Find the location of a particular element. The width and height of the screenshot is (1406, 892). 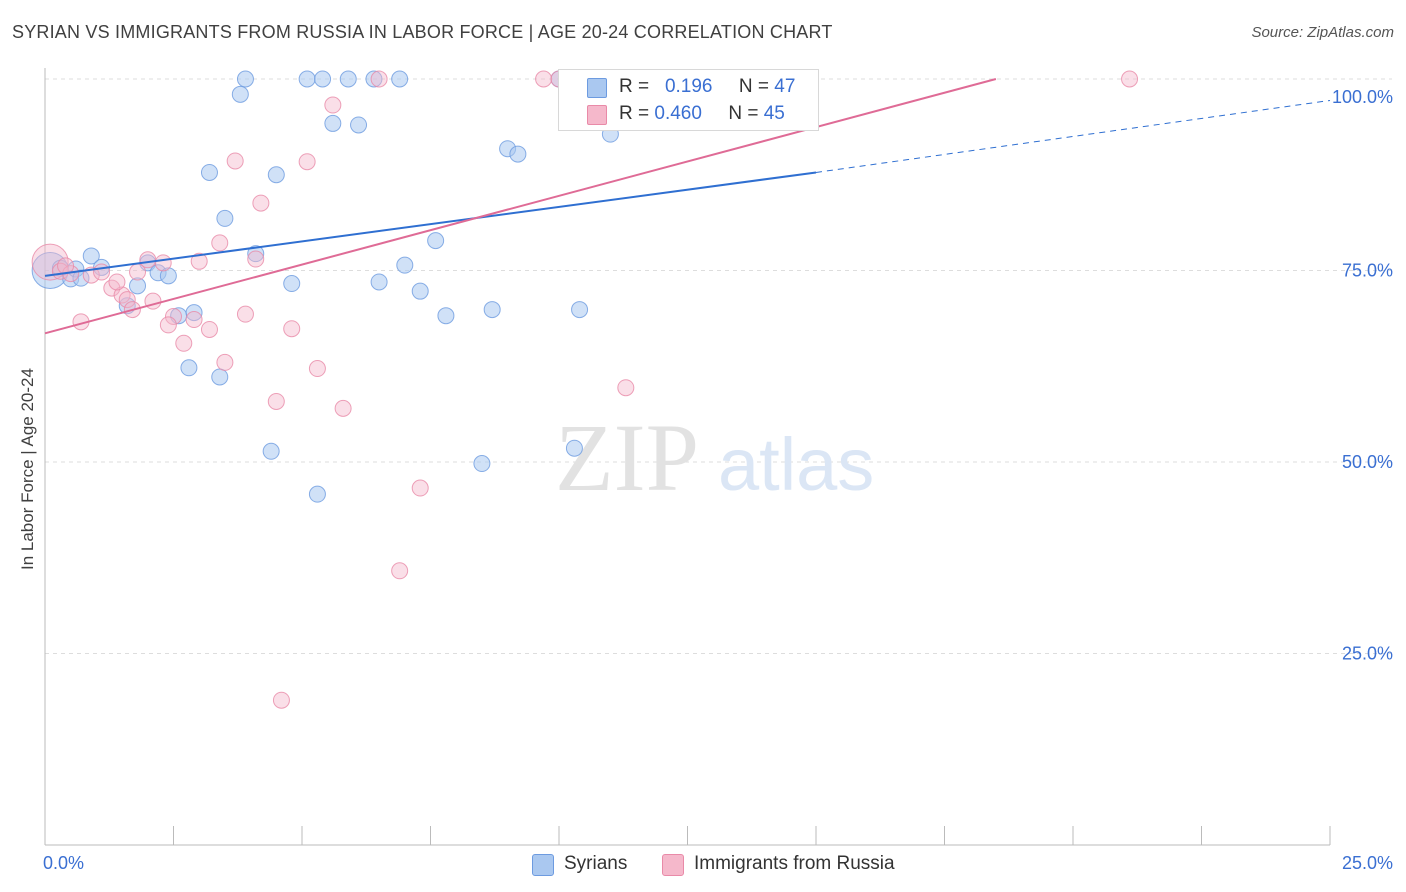

legend-label-syrians: Syrians is located at coordinates (596, 863).